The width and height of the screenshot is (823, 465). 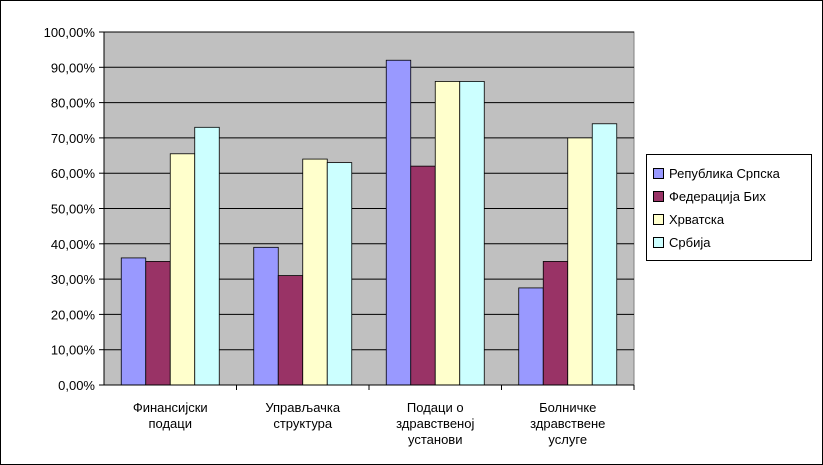 I want to click on y-tick-label: 20,00%, so click(x=73, y=314).